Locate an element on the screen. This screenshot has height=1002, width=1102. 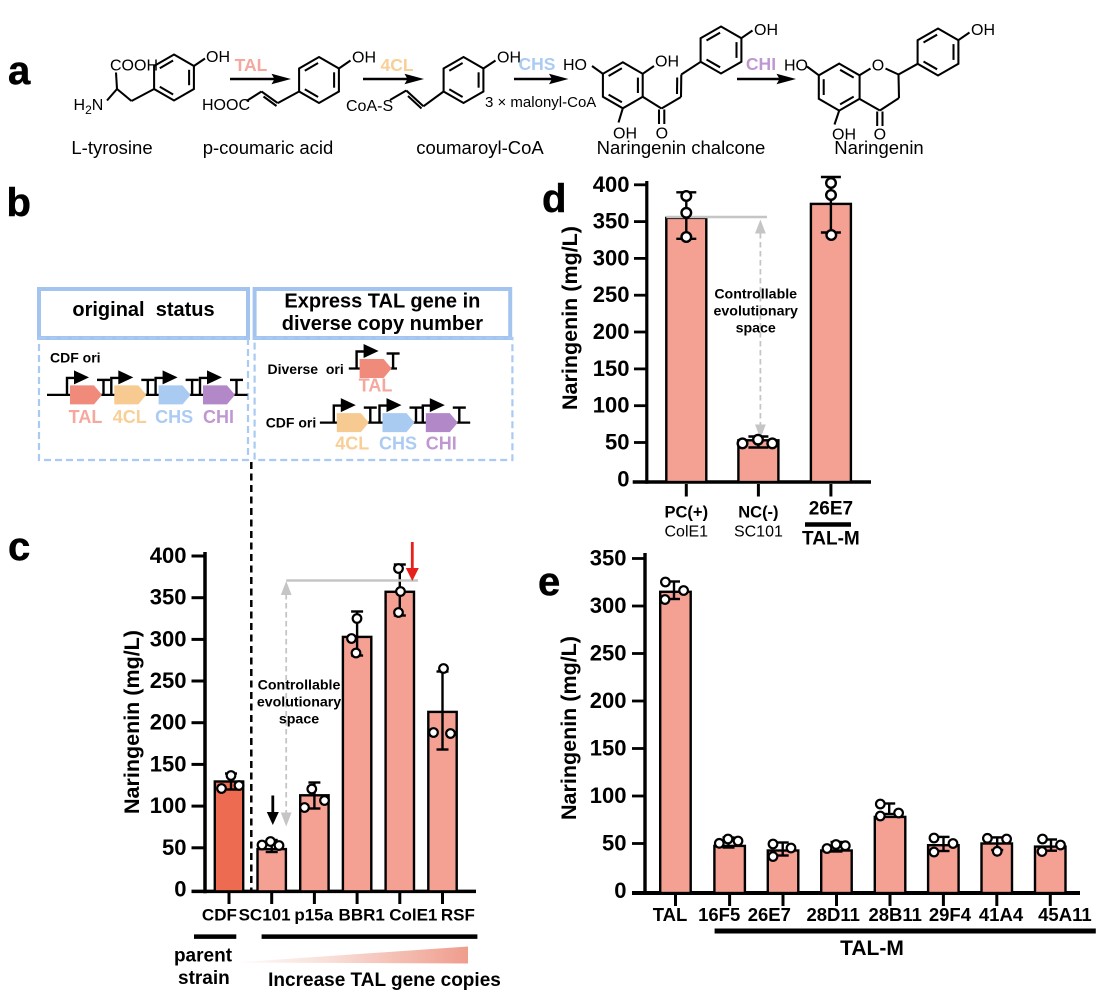
svg-text: CoA-S is located at coordinates (369, 106).